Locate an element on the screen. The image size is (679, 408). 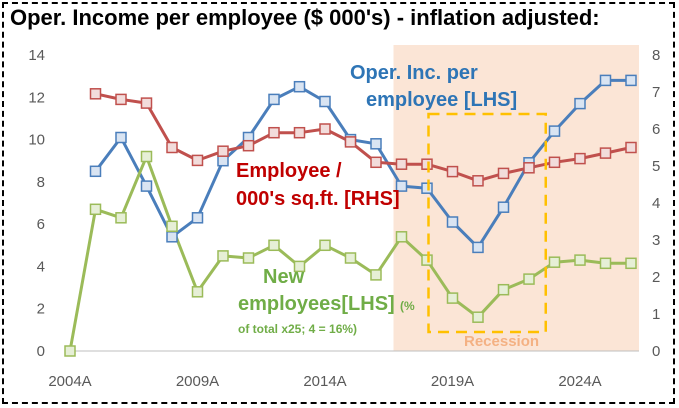
x-tick-label: 2014A is located at coordinates (324, 381).